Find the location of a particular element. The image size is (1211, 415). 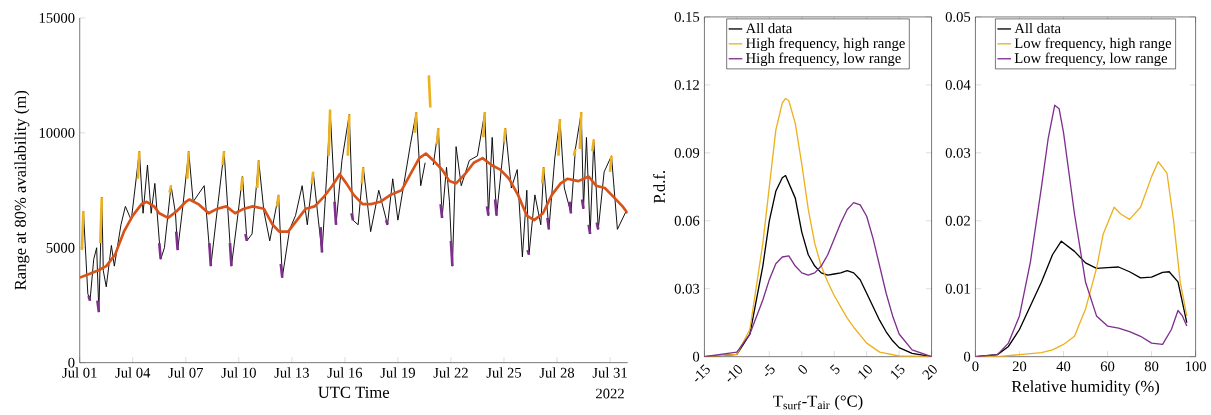

legend-label: All data is located at coordinates (769, 28).